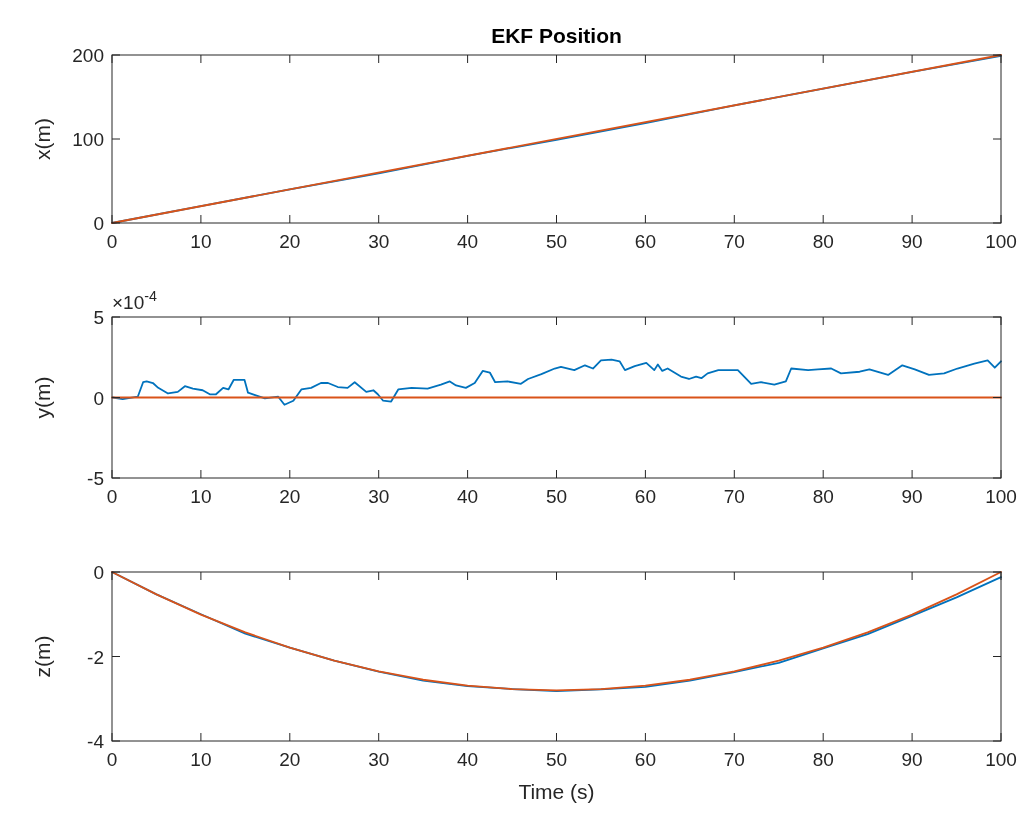 The height and width of the screenshot is (825, 1021). What do you see at coordinates (556, 35) in the screenshot?
I see `chart-title: EKF Position` at bounding box center [556, 35].